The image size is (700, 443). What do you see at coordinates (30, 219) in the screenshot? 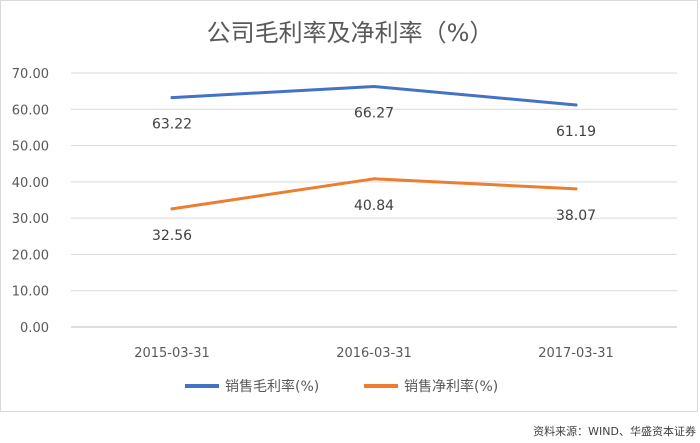
I see `y-tick-label: 30.00` at bounding box center [30, 219].